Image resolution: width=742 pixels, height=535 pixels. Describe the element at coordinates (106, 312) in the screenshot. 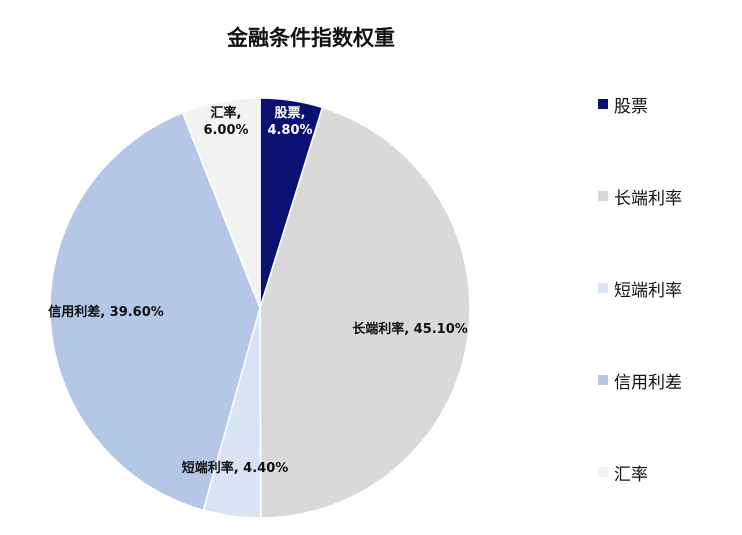

I see `data-label-credit-spread: 信用利差, 39.60%` at that location.